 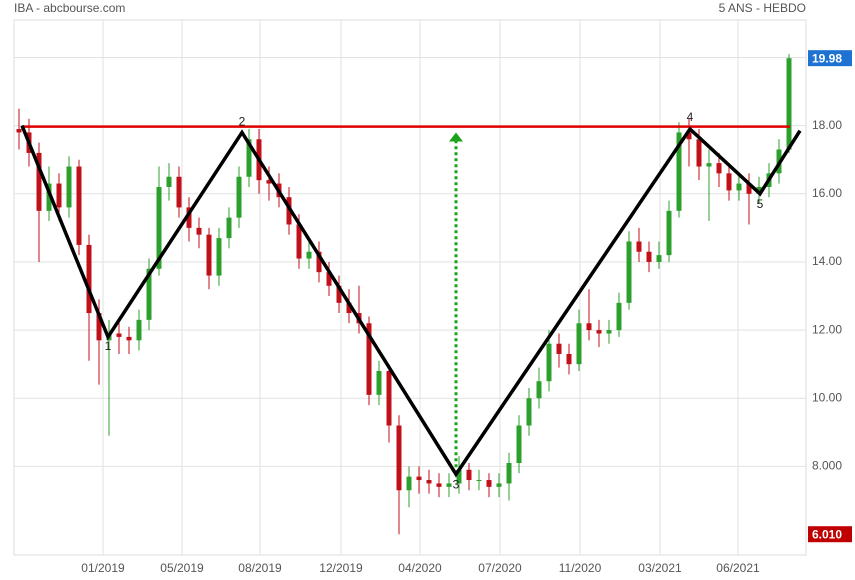 I want to click on y-tick-label: 8.000, so click(x=827, y=466).